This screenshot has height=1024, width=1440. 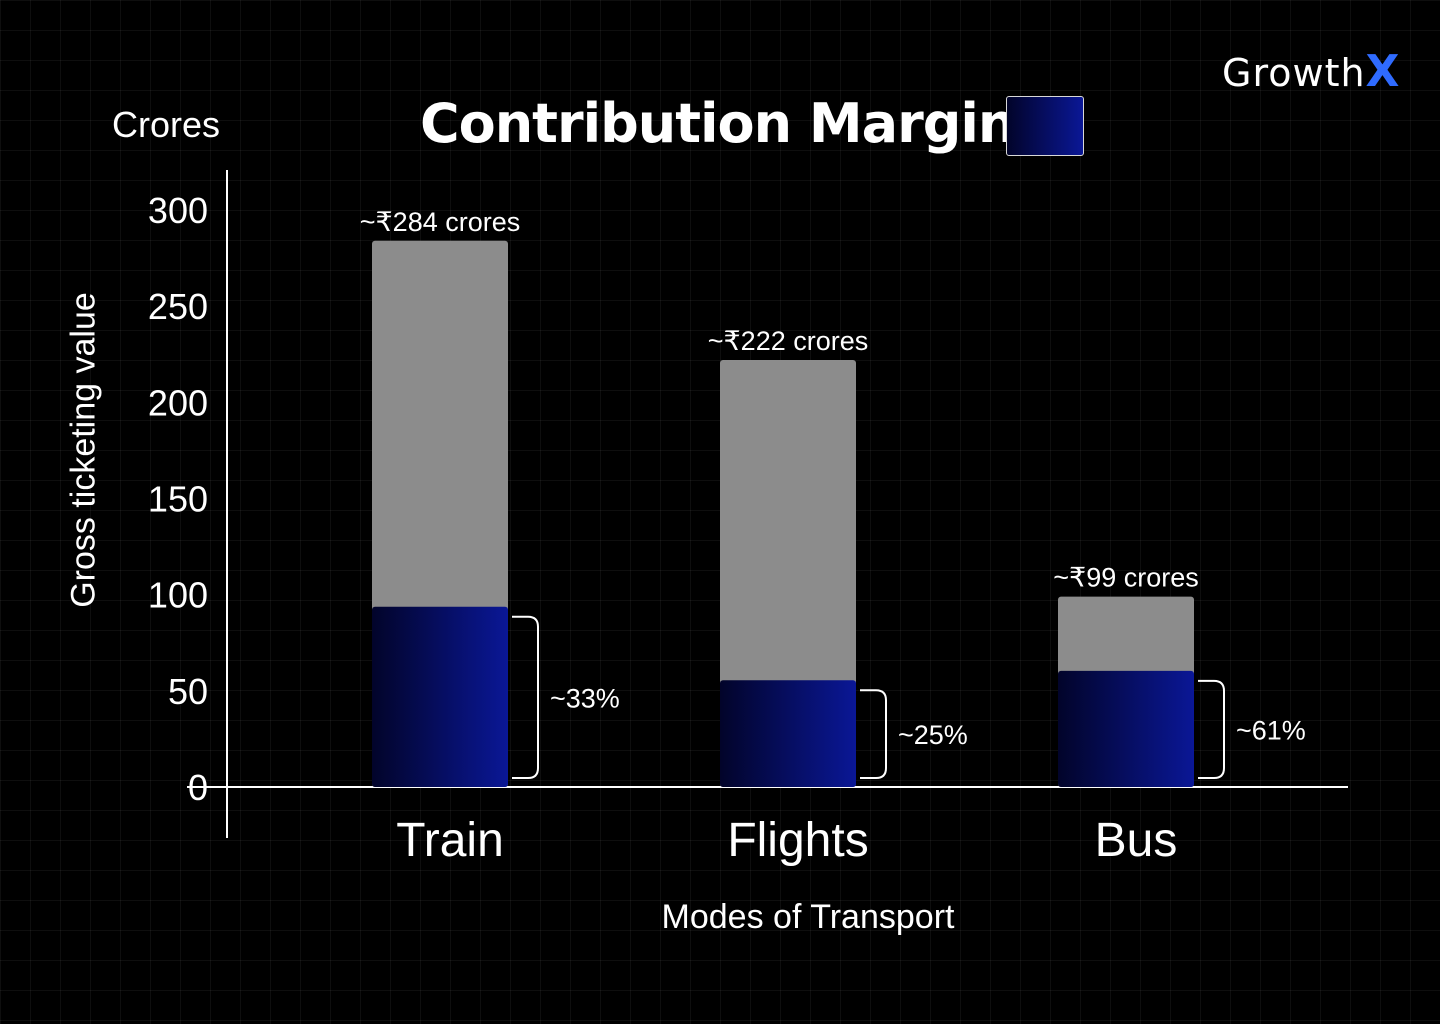 I want to click on x-axis-label: Modes of Transport, so click(x=808, y=917).